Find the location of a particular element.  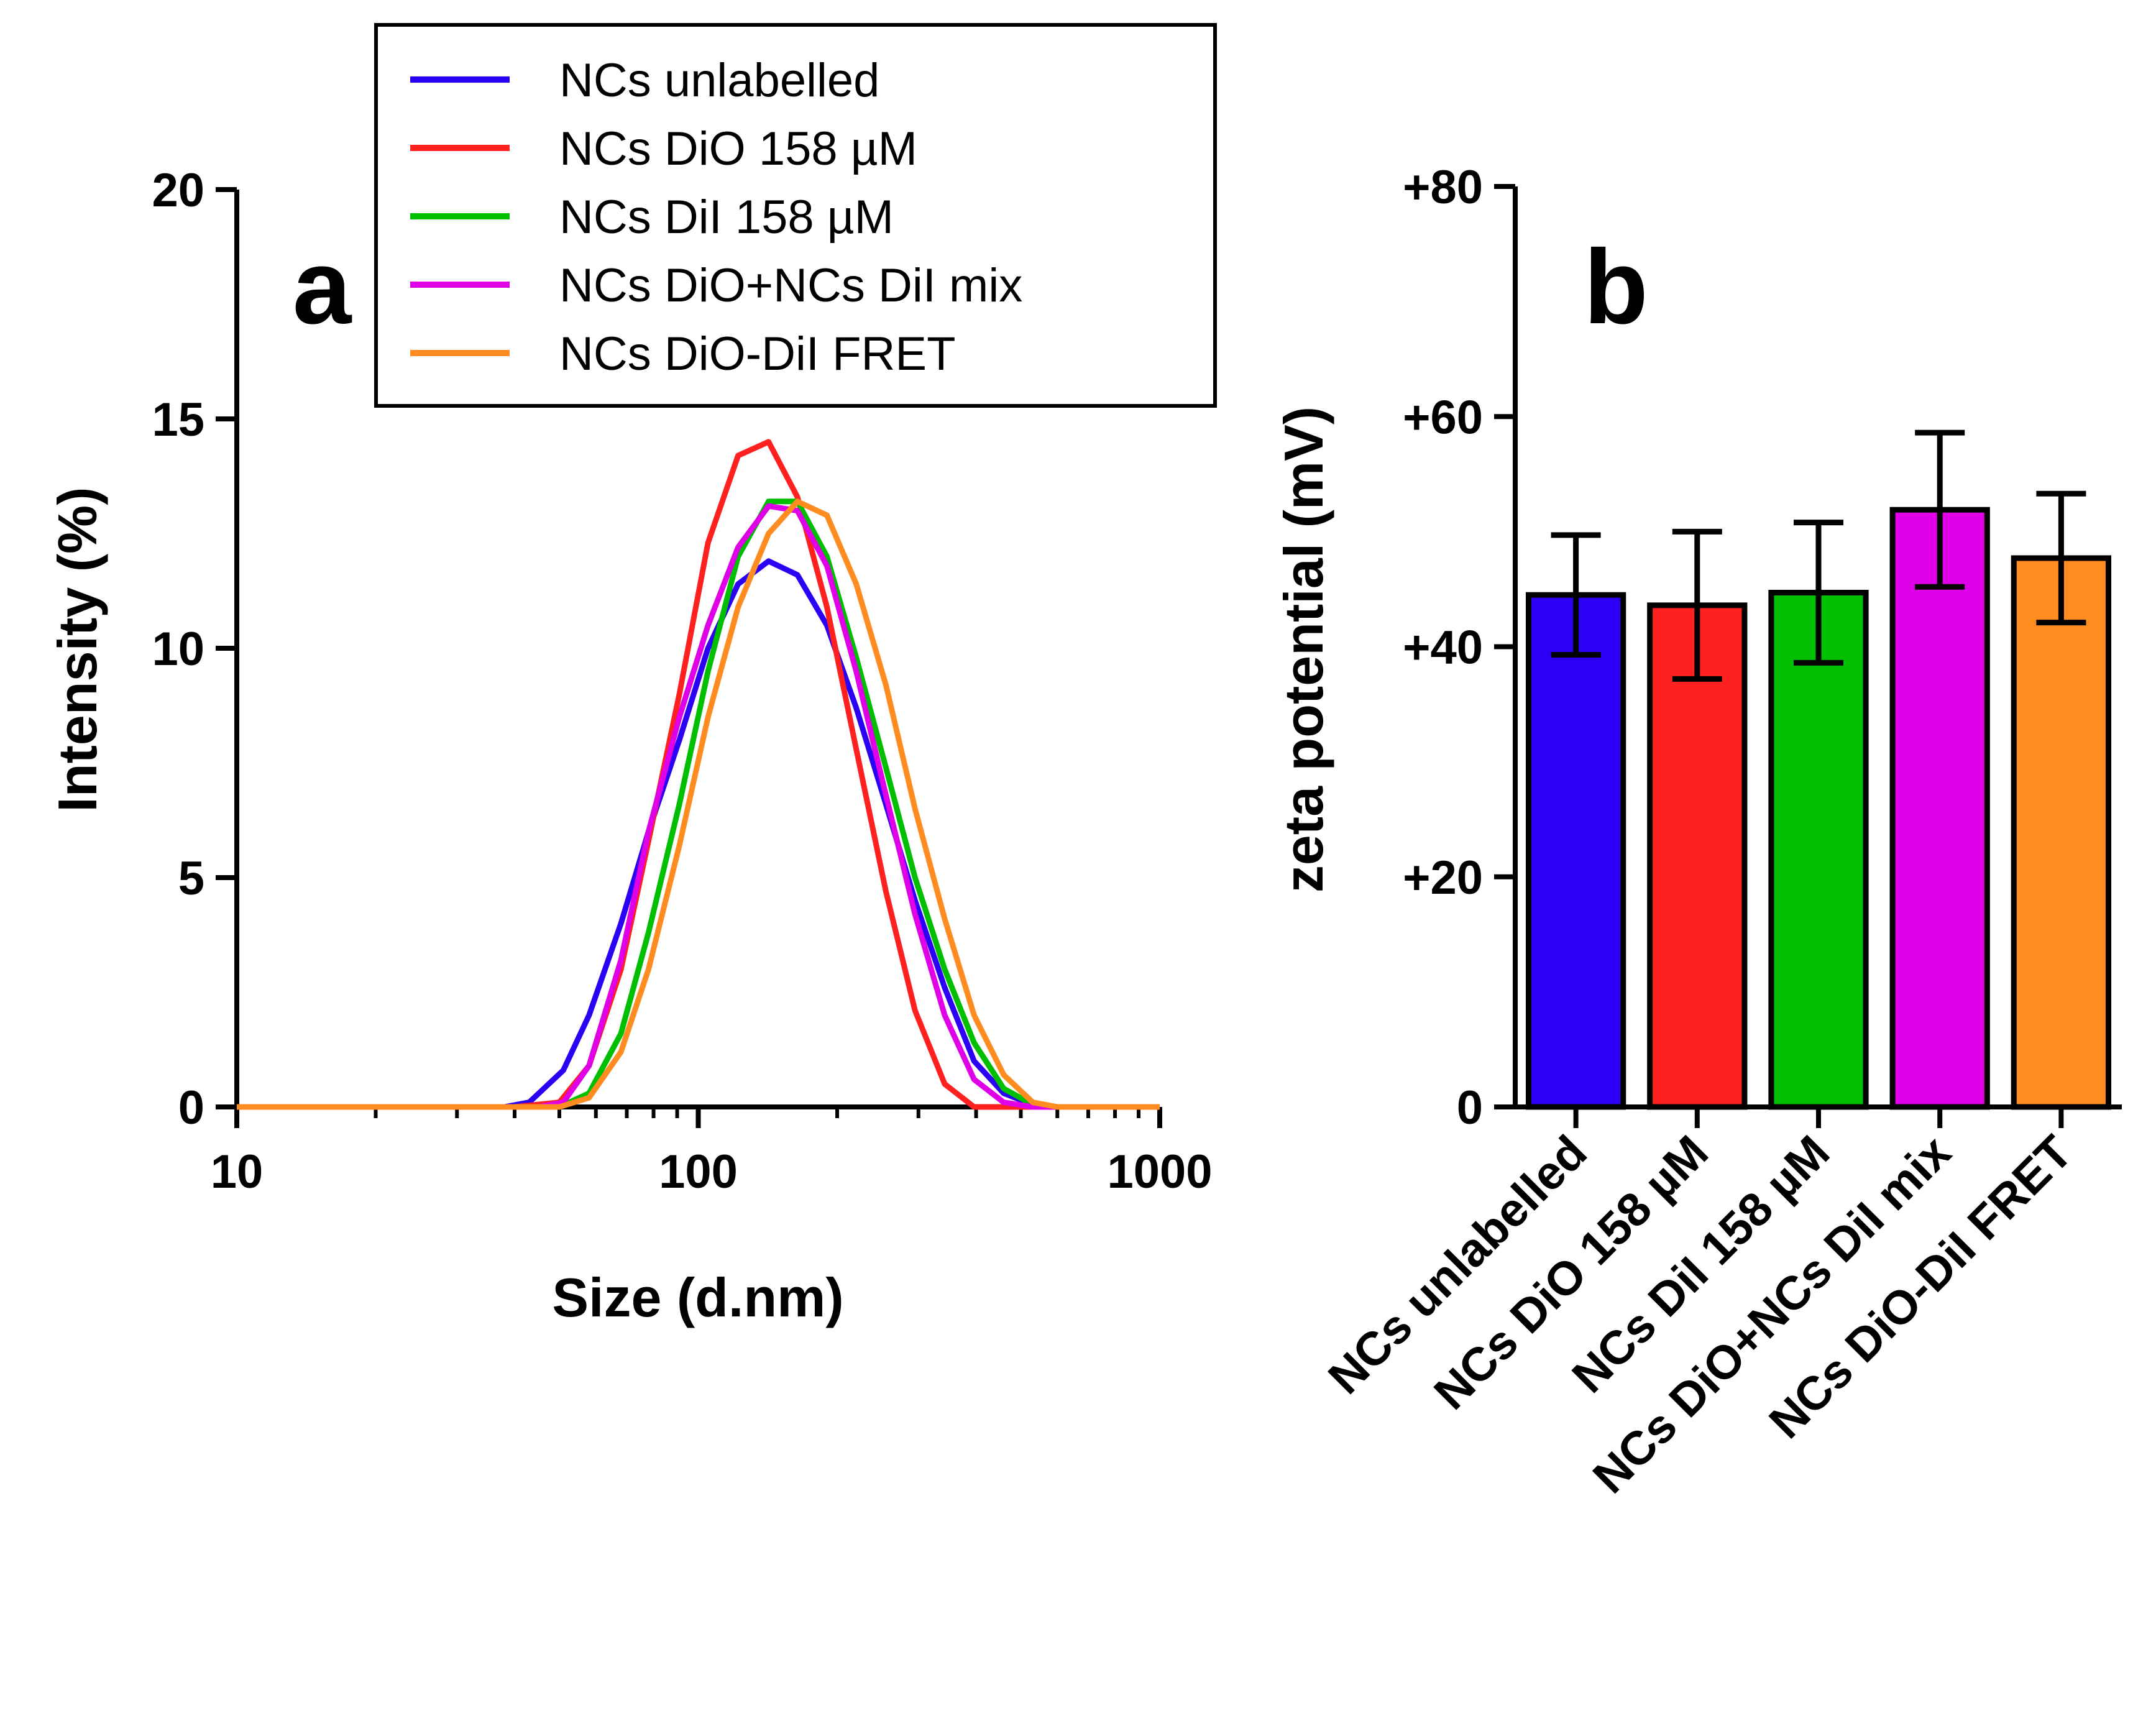

panel-b-y-tick-label: +20 is located at coordinates (1443, 878).